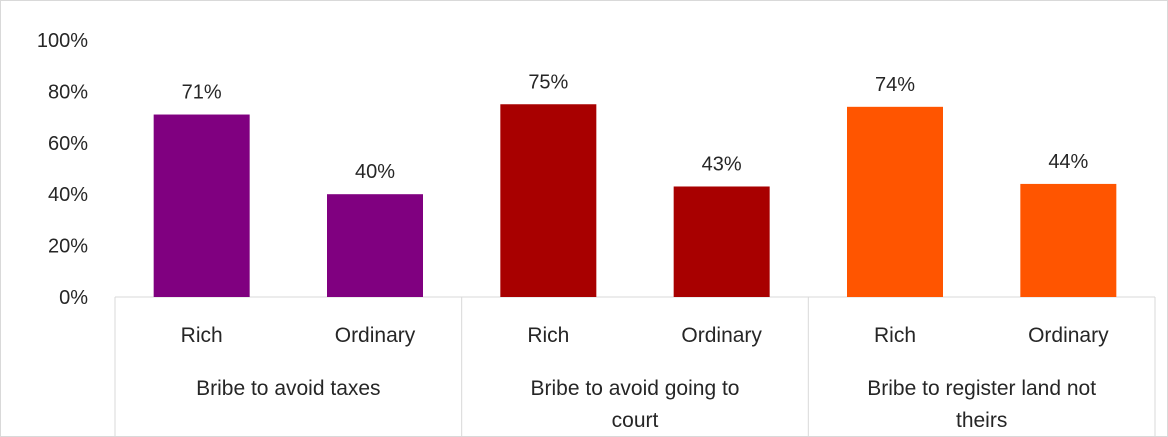 The image size is (1168, 437). Describe the element at coordinates (895, 85) in the screenshot. I see `data-label: 74%` at that location.